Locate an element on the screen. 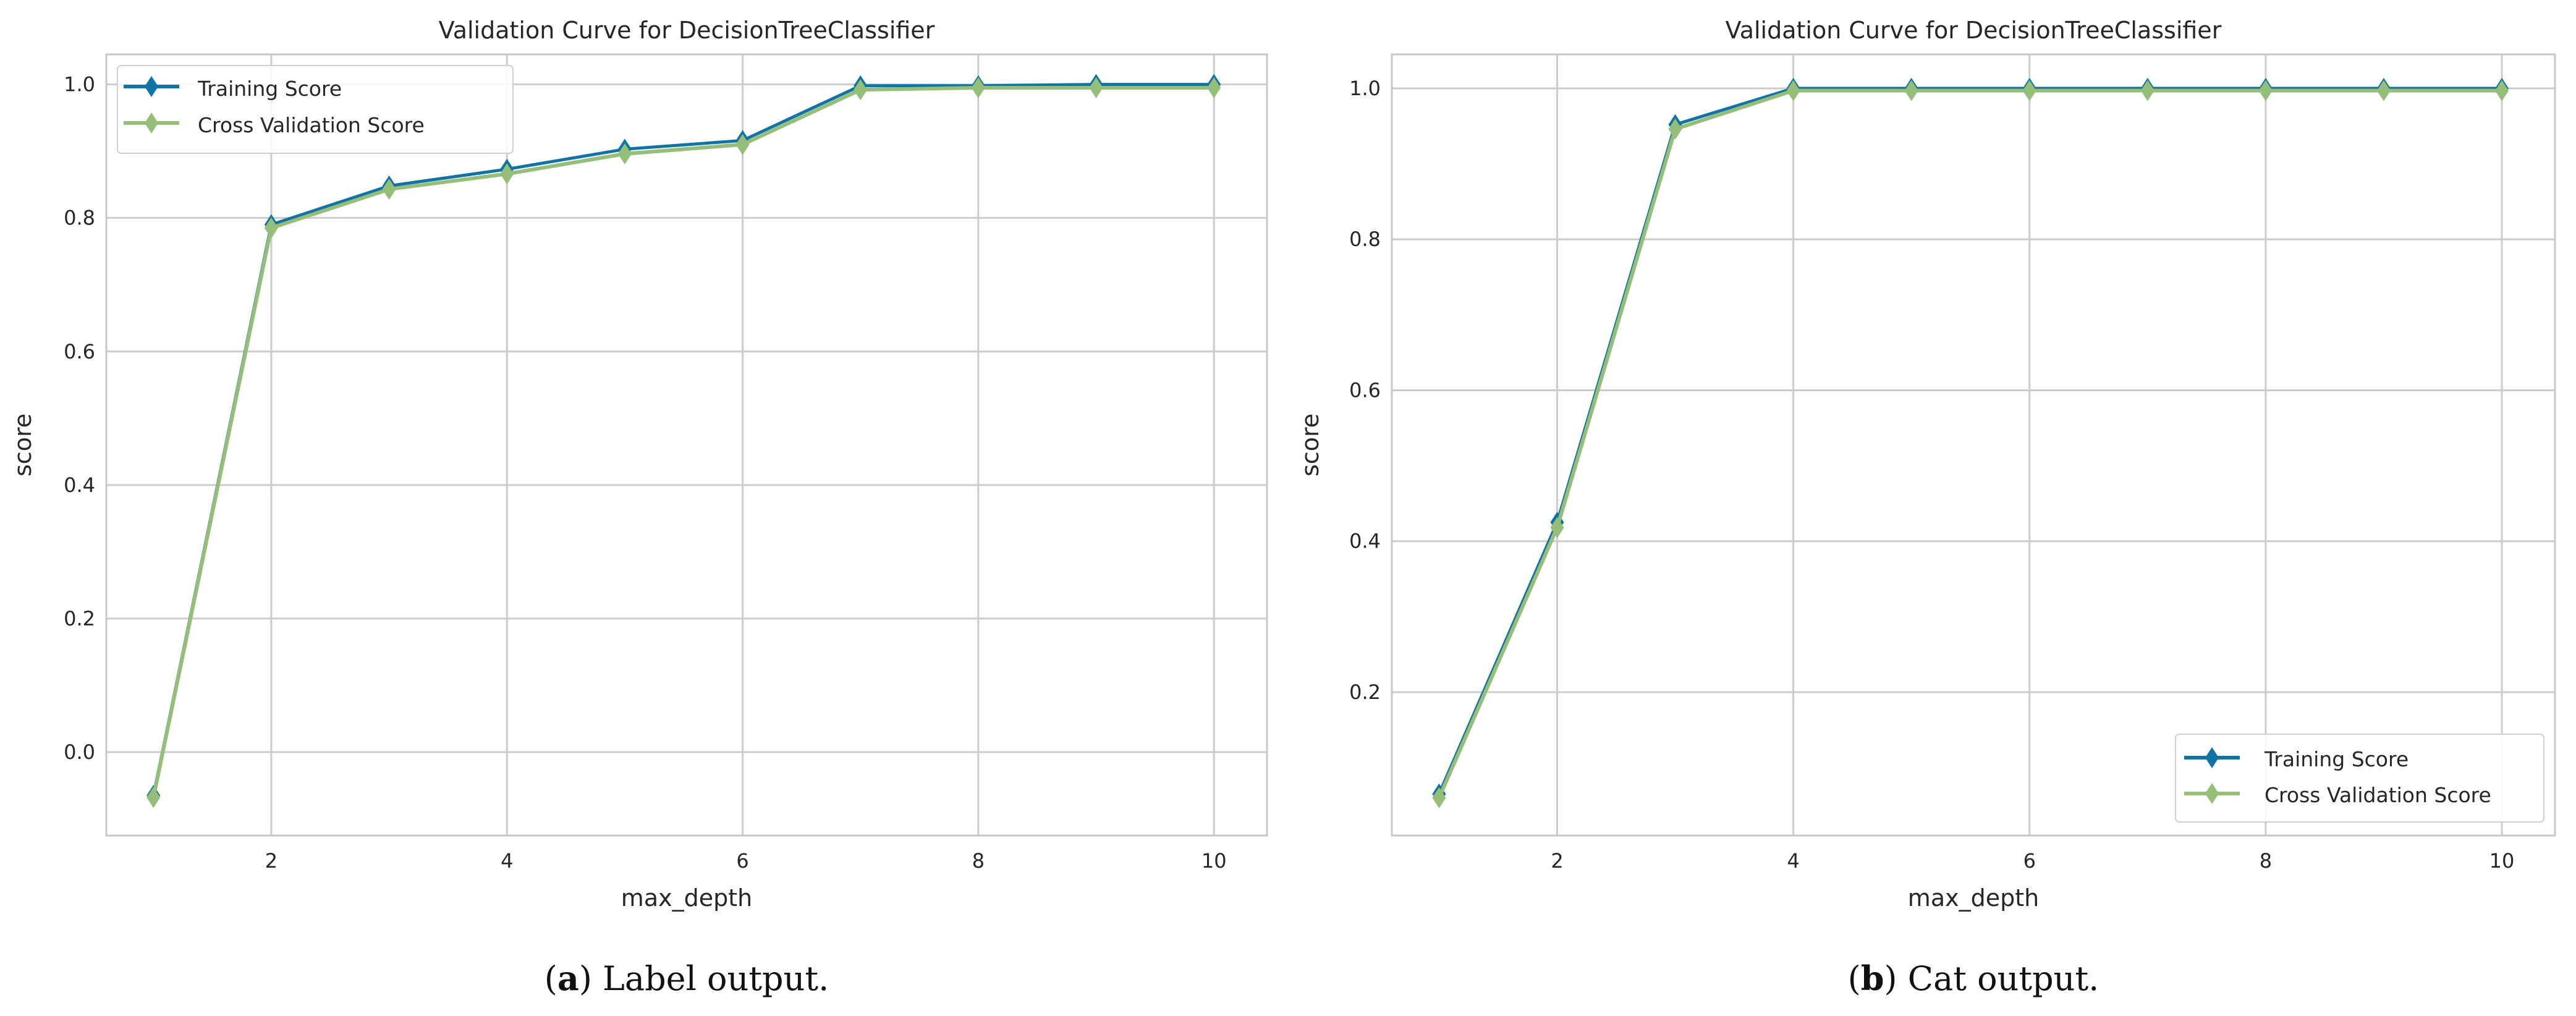 The image size is (2576, 1016). chart-a-legend-box is located at coordinates (315, 110).